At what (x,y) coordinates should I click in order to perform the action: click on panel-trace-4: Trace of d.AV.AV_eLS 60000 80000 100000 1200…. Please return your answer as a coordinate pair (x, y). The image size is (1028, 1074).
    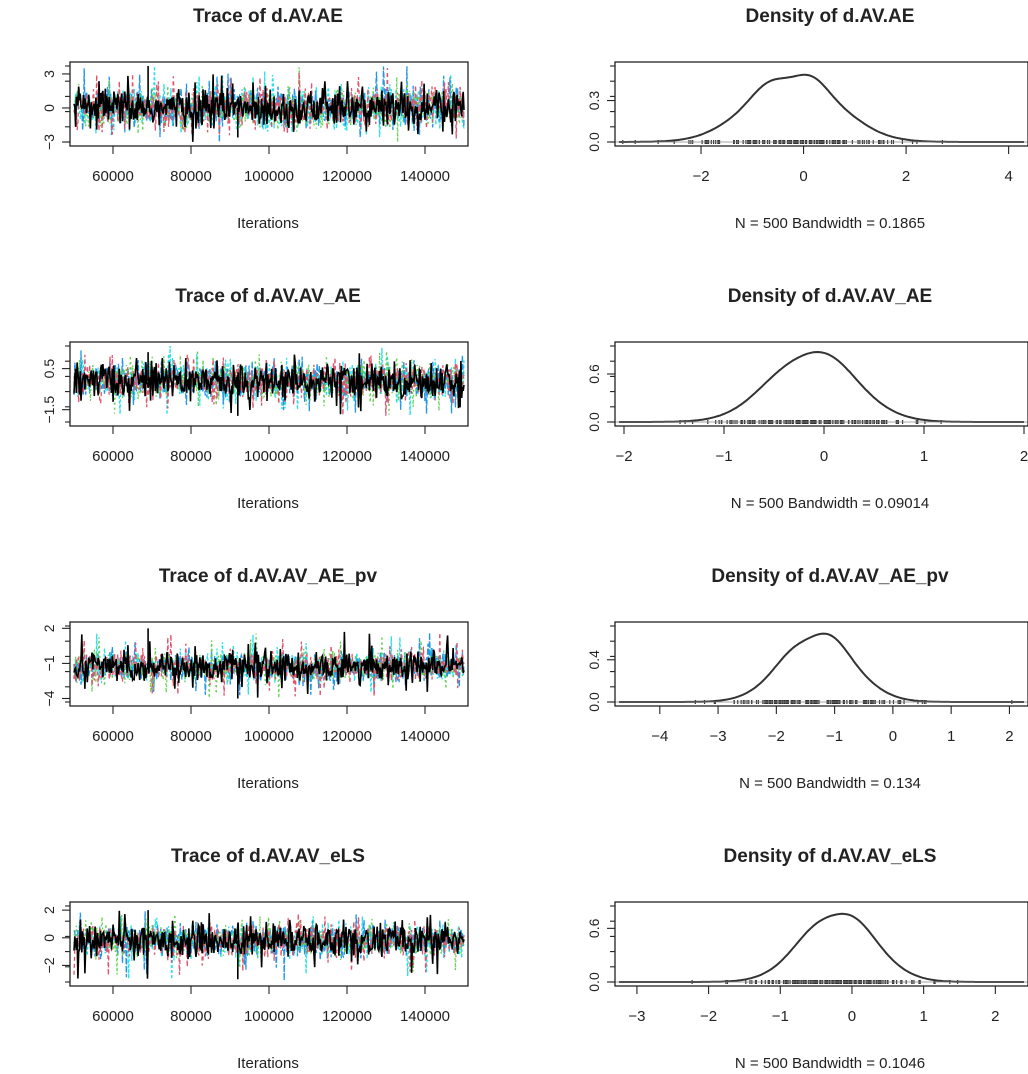
    Looking at the image, I should click on (255, 959).